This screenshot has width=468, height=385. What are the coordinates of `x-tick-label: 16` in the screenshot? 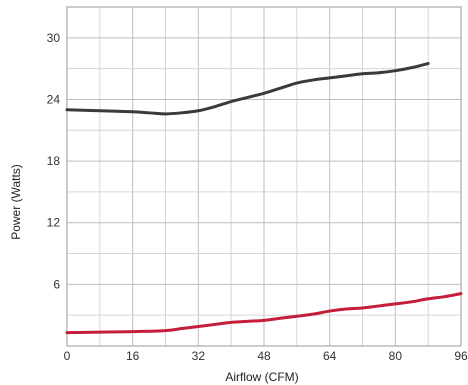 It's located at (133, 356).